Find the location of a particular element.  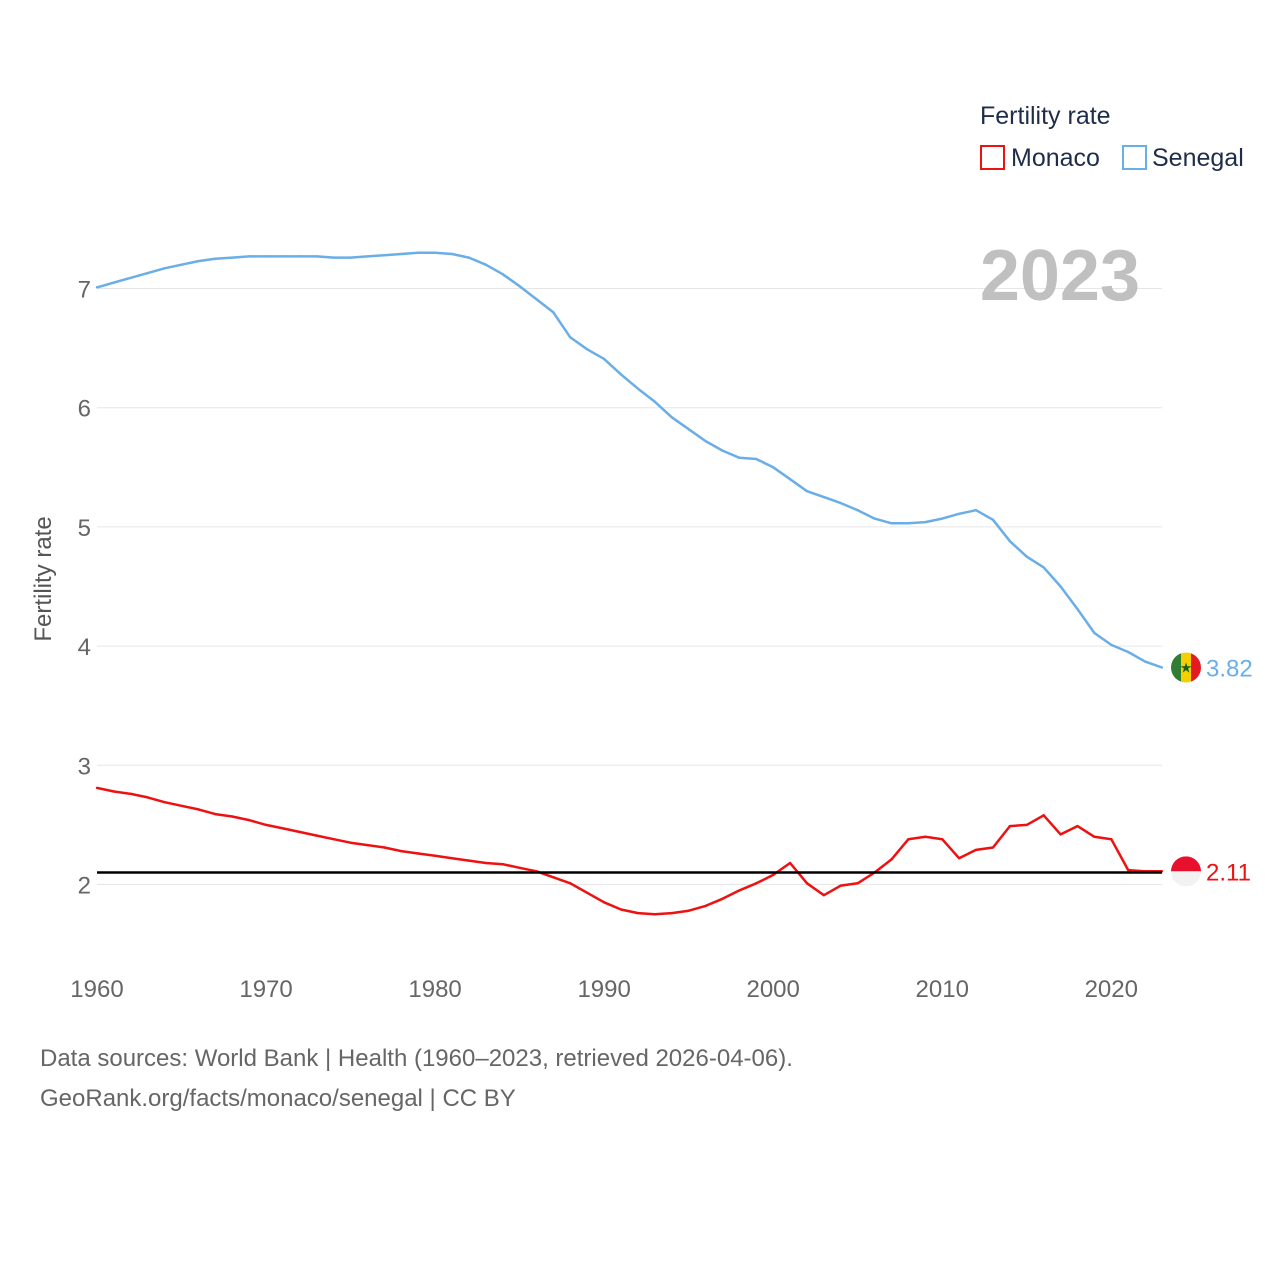

legend-label-senegal: Senegal is located at coordinates (1198, 158).